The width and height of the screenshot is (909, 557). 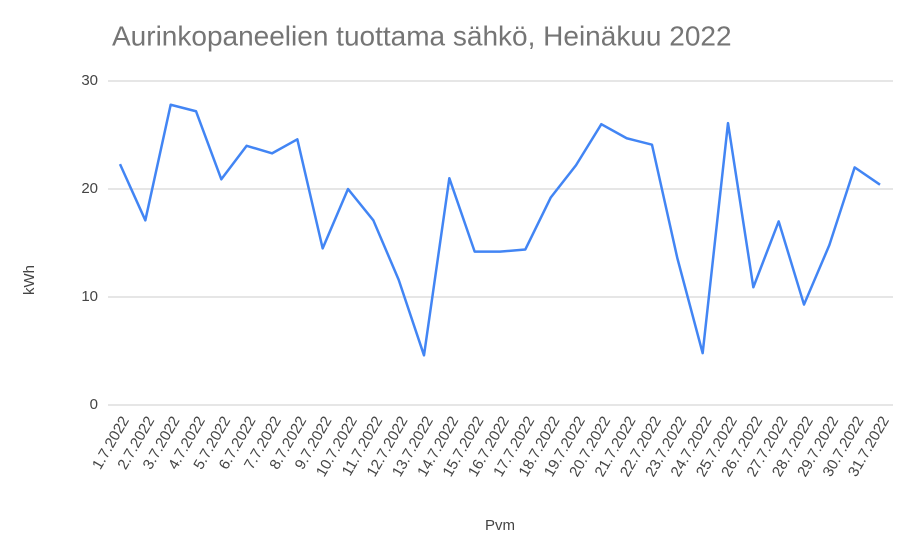 What do you see at coordinates (94, 404) in the screenshot?
I see `y-tick-label: 0` at bounding box center [94, 404].